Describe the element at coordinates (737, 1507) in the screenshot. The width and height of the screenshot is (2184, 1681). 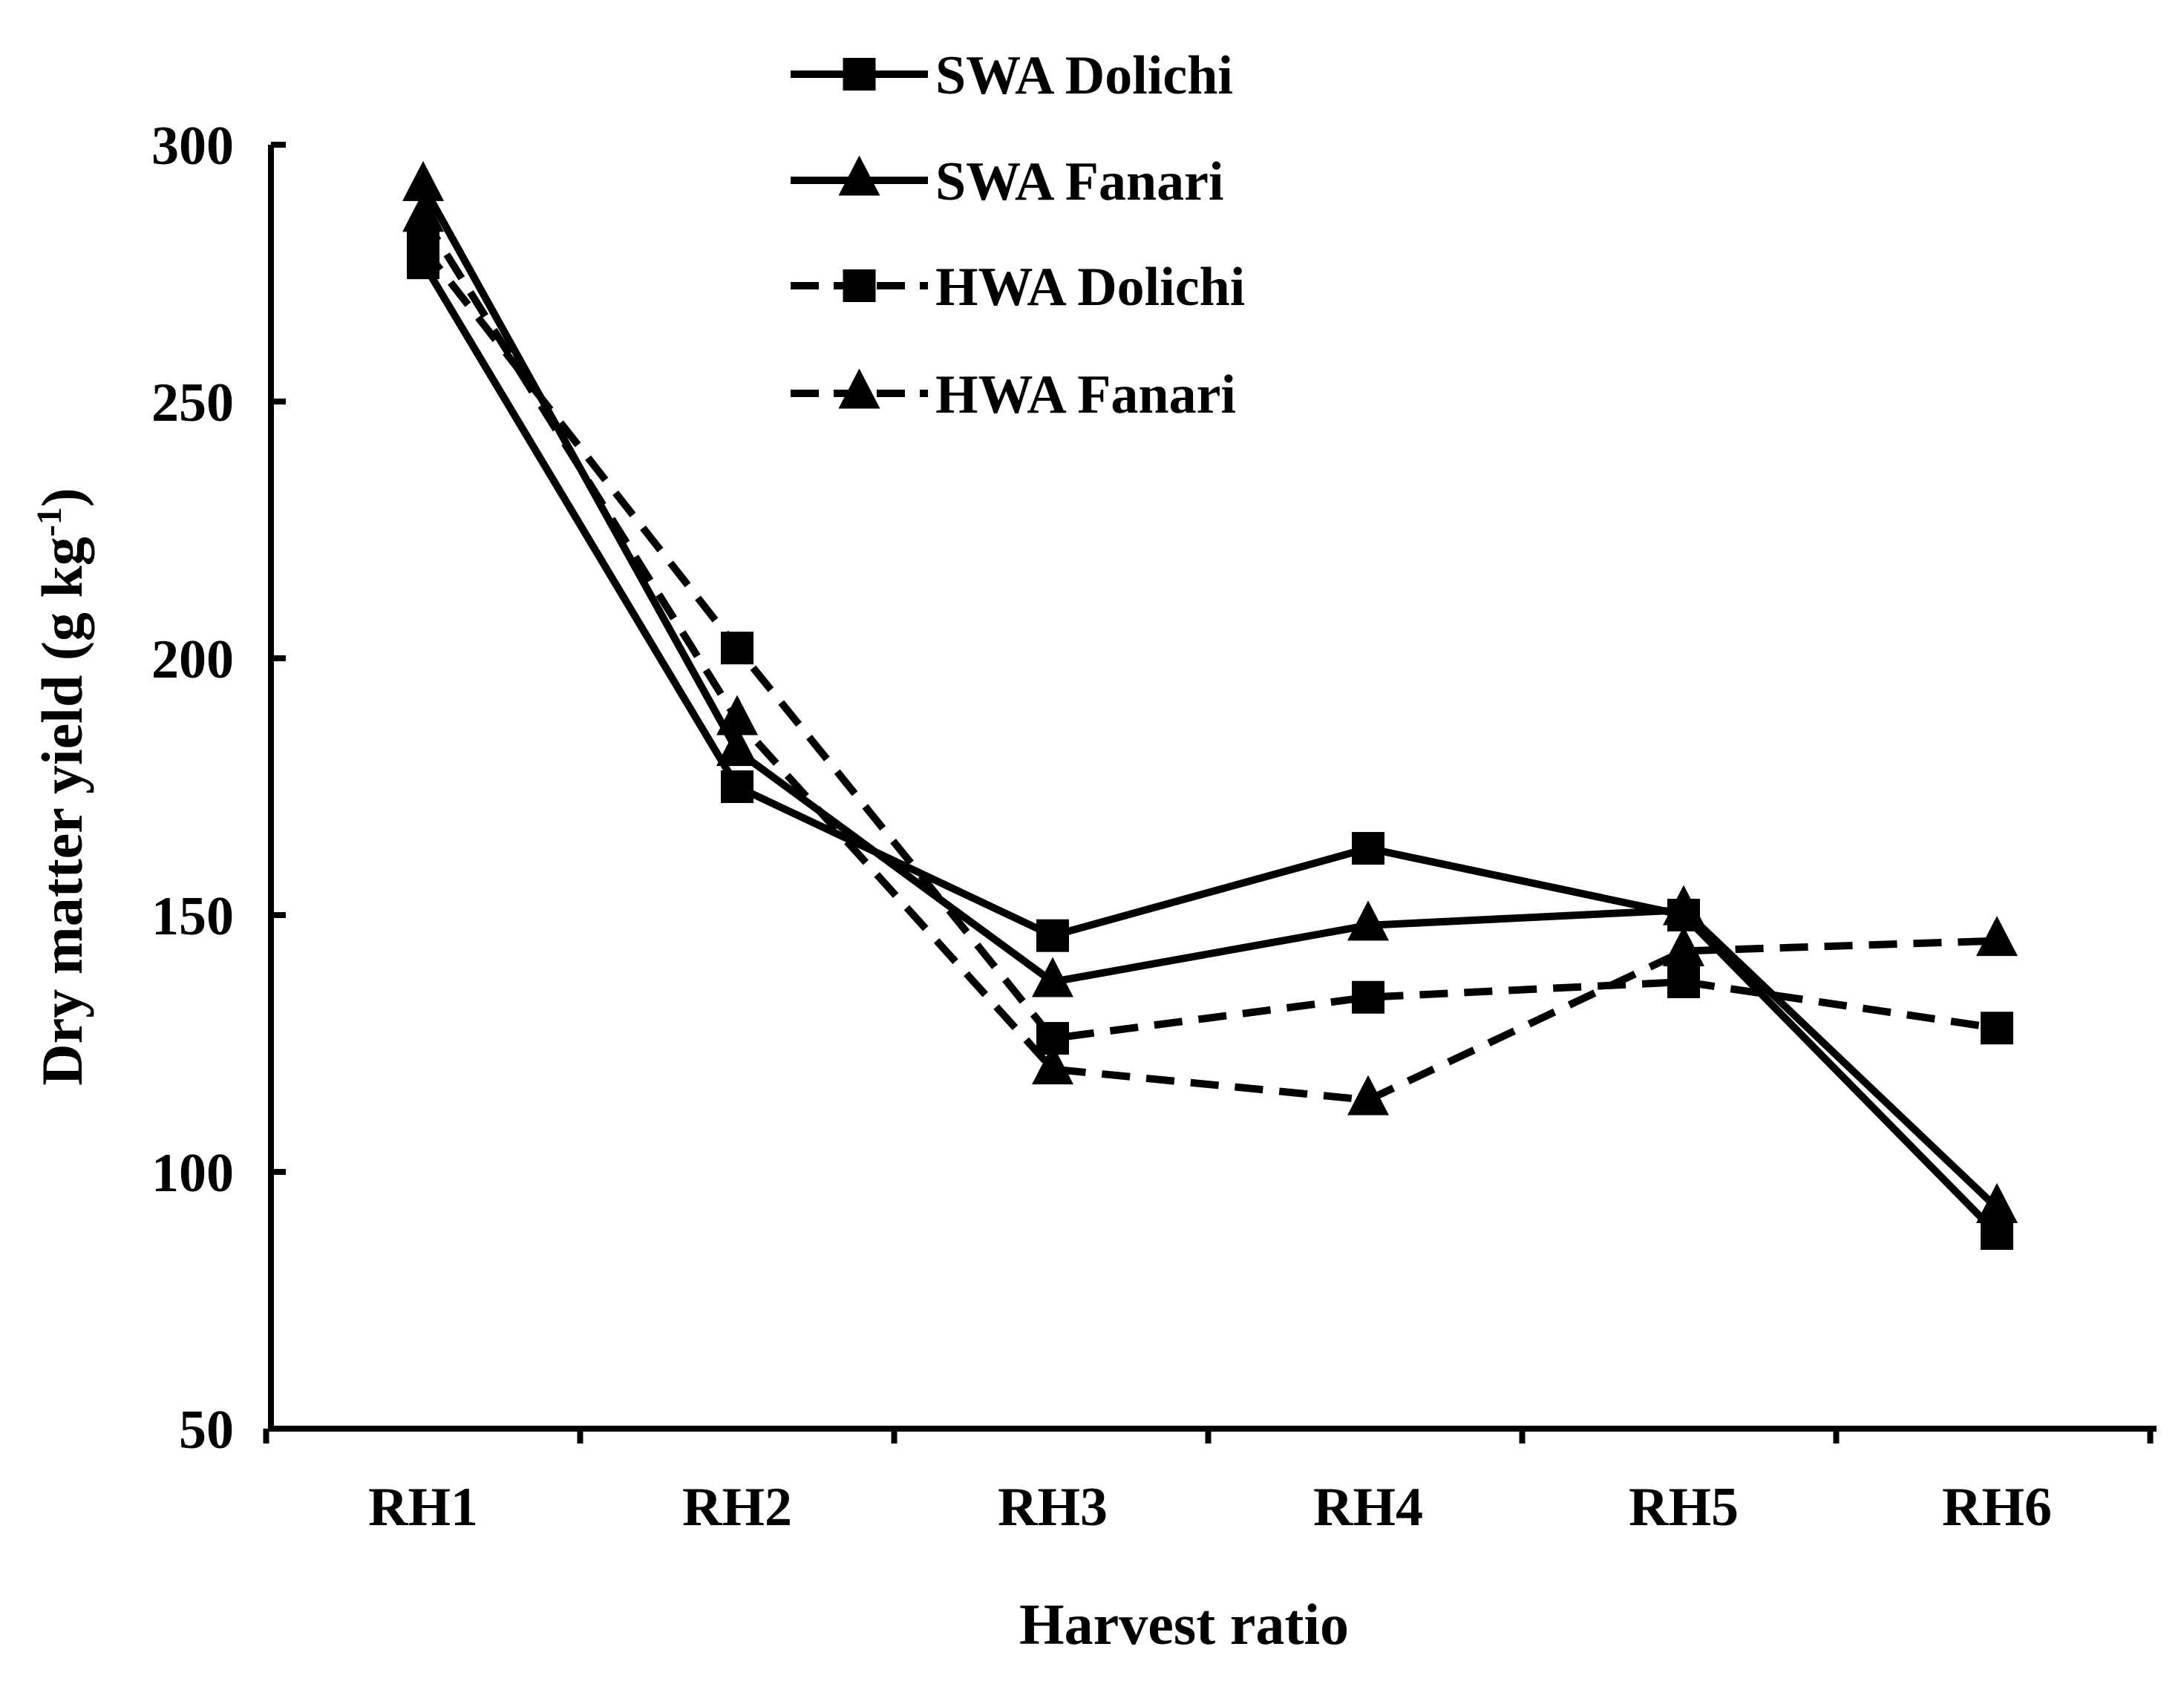
I see `x-tick-label: RH2` at that location.